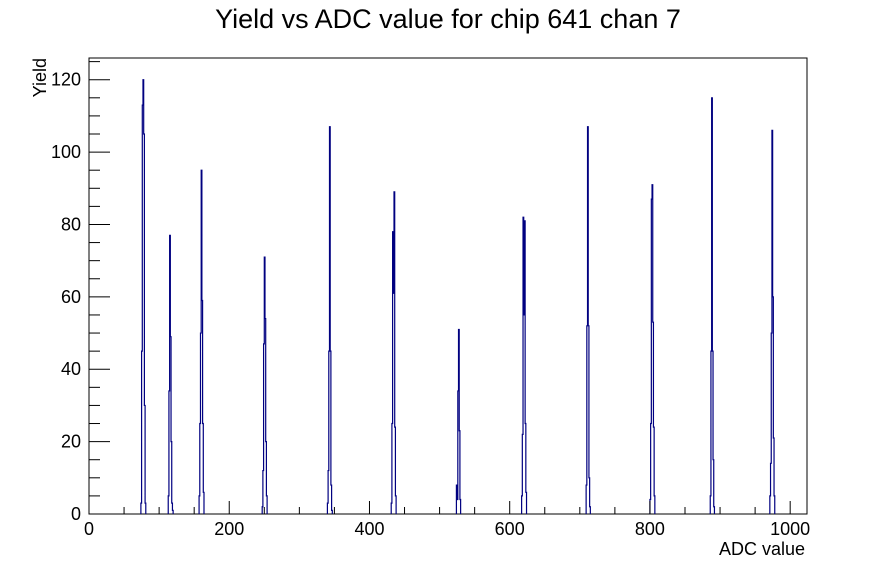  I want to click on y-tick-label: 20, so click(71, 442).